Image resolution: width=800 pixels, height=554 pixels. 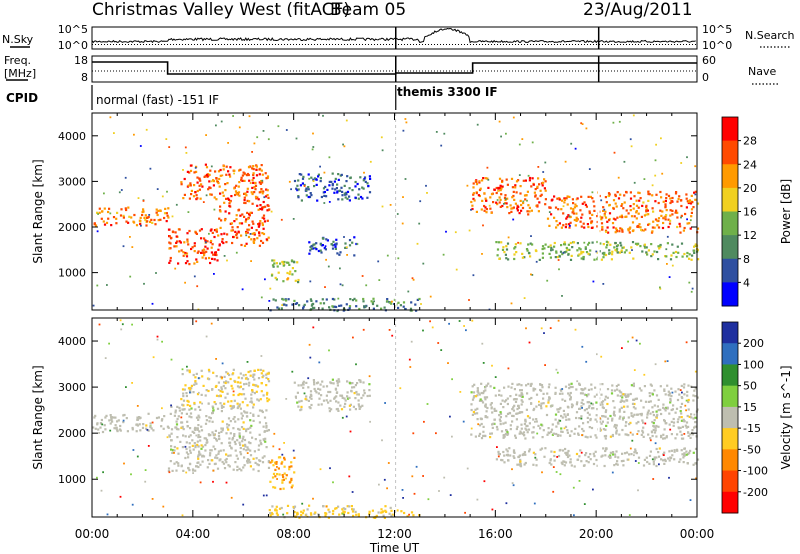 What do you see at coordinates (84, 77) in the screenshot?
I see `freq-tick-low: 8` at bounding box center [84, 77].